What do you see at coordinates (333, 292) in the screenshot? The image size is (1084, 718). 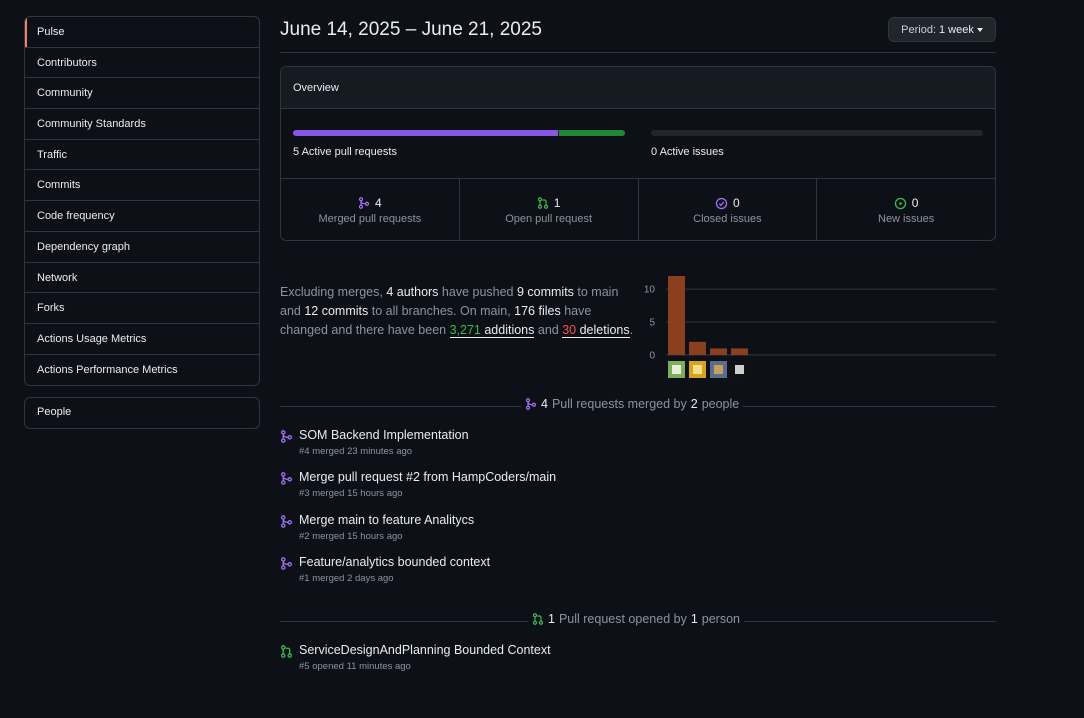 I see `summary-text-1: Excluding merges,` at bounding box center [333, 292].